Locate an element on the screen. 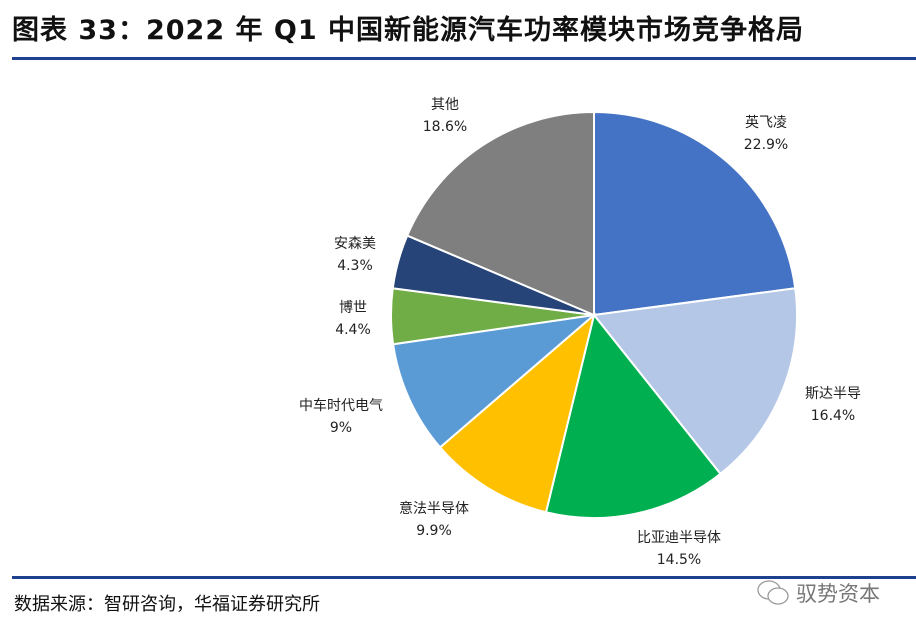 This screenshot has height=633, width=916. slice-label: 中车时代电气 is located at coordinates (341, 405).